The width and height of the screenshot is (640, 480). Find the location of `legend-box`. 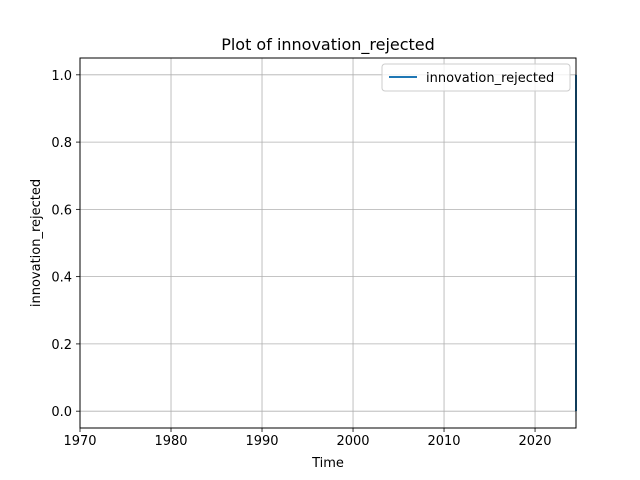

legend-box is located at coordinates (476, 77).